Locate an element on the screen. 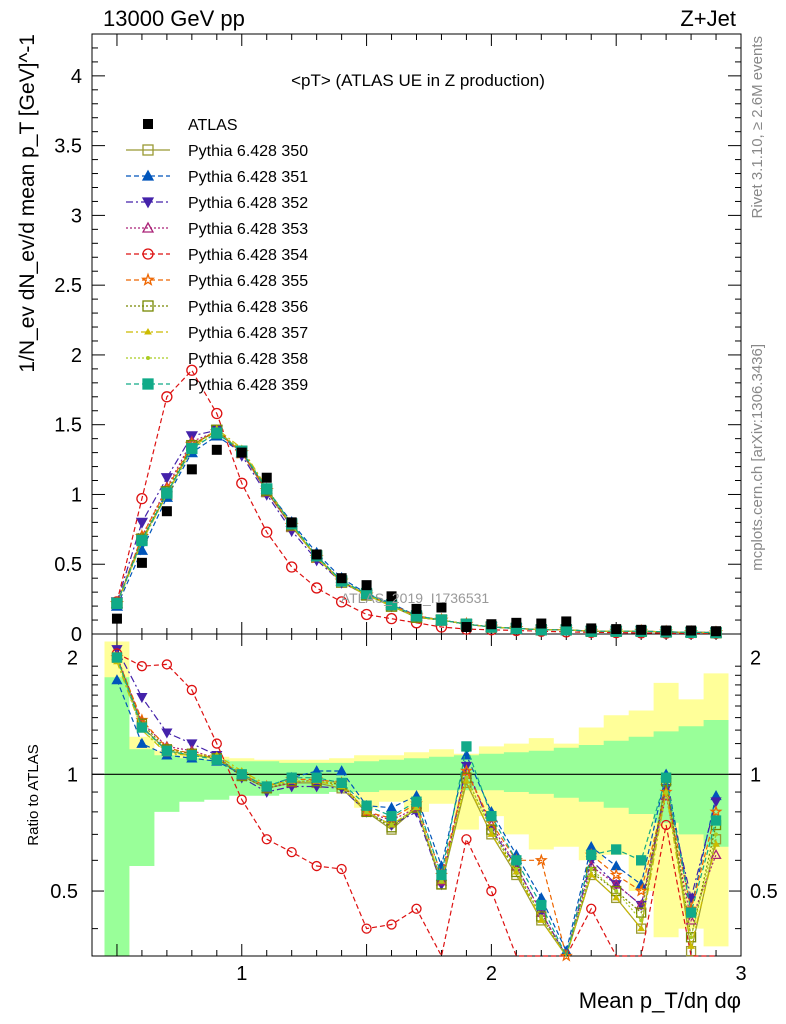 The width and height of the screenshot is (786, 1024). legend-label-8: Pythia 6.428 357 is located at coordinates (248, 333).